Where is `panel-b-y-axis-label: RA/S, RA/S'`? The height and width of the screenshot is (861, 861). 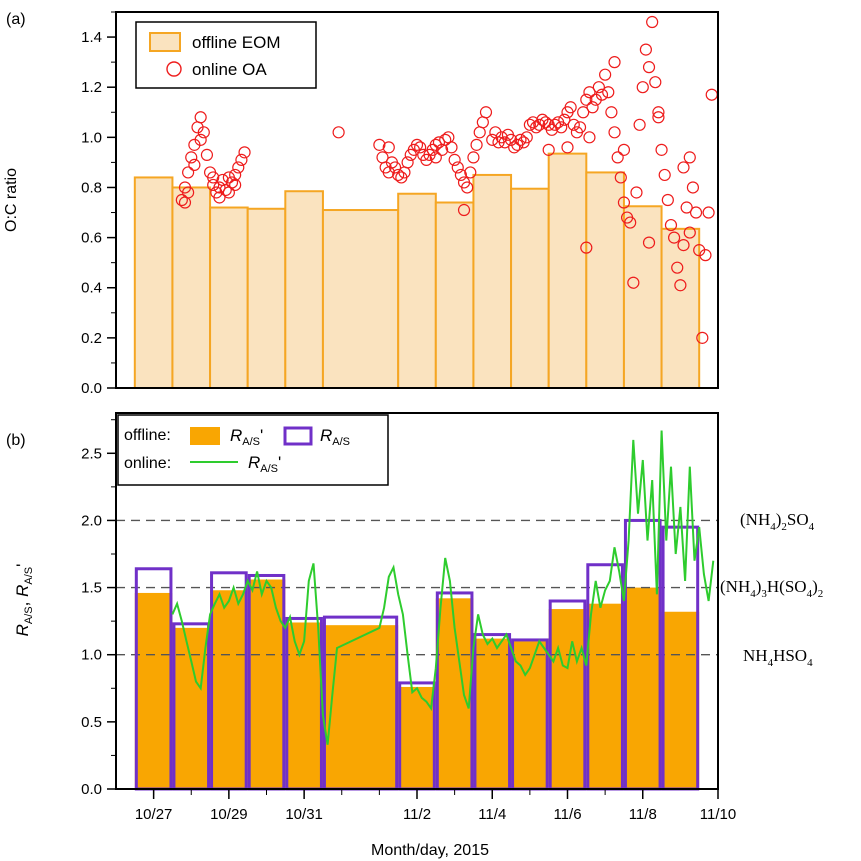
panel-b-y-axis-label: RA/S, RA/S' is located at coordinates (24, 600).